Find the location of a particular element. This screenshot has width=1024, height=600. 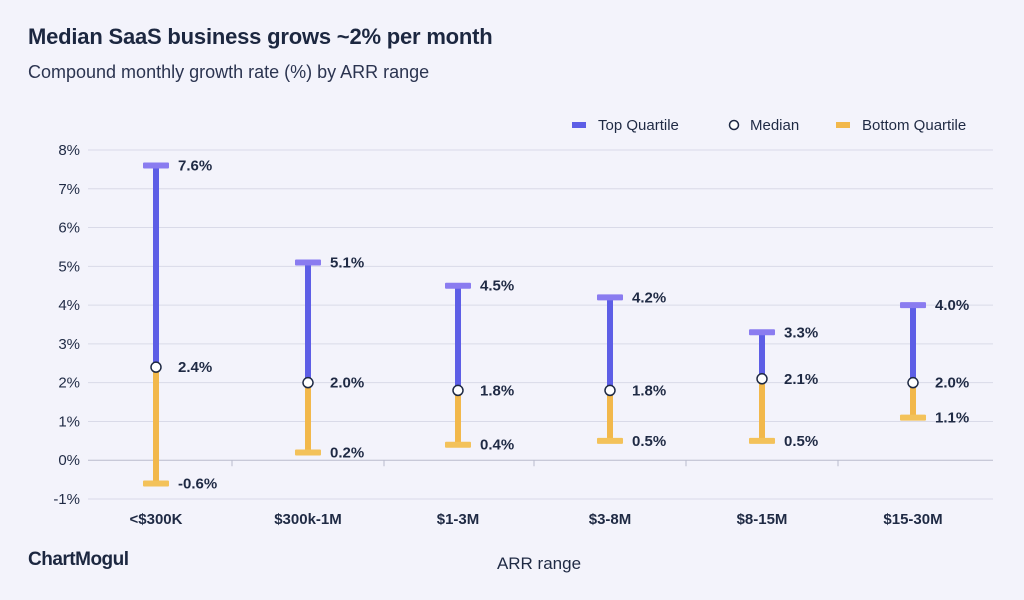

x-tick-label: $8-15M is located at coordinates (762, 519).